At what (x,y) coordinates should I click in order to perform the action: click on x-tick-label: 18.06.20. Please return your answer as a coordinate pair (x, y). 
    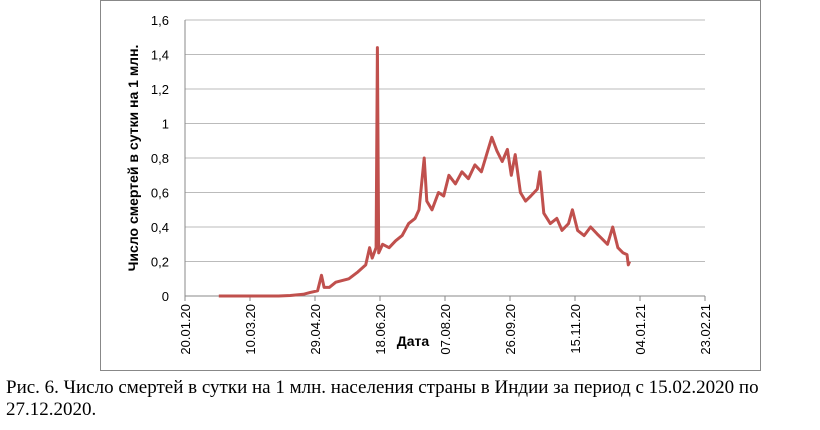
    Looking at the image, I should click on (380, 329).